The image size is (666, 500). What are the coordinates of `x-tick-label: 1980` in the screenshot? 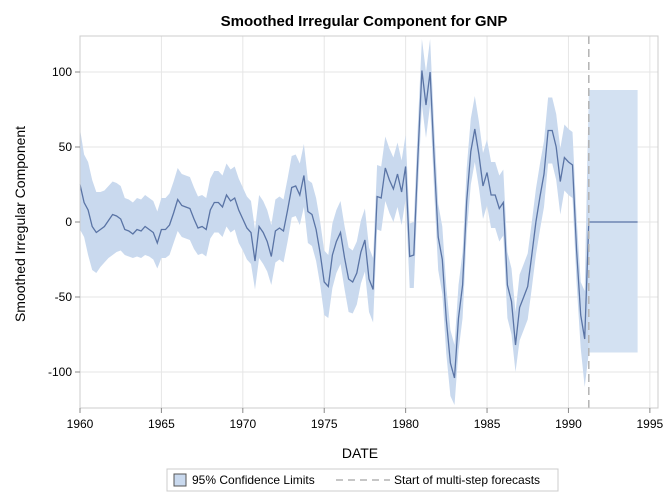 It's located at (405, 424).